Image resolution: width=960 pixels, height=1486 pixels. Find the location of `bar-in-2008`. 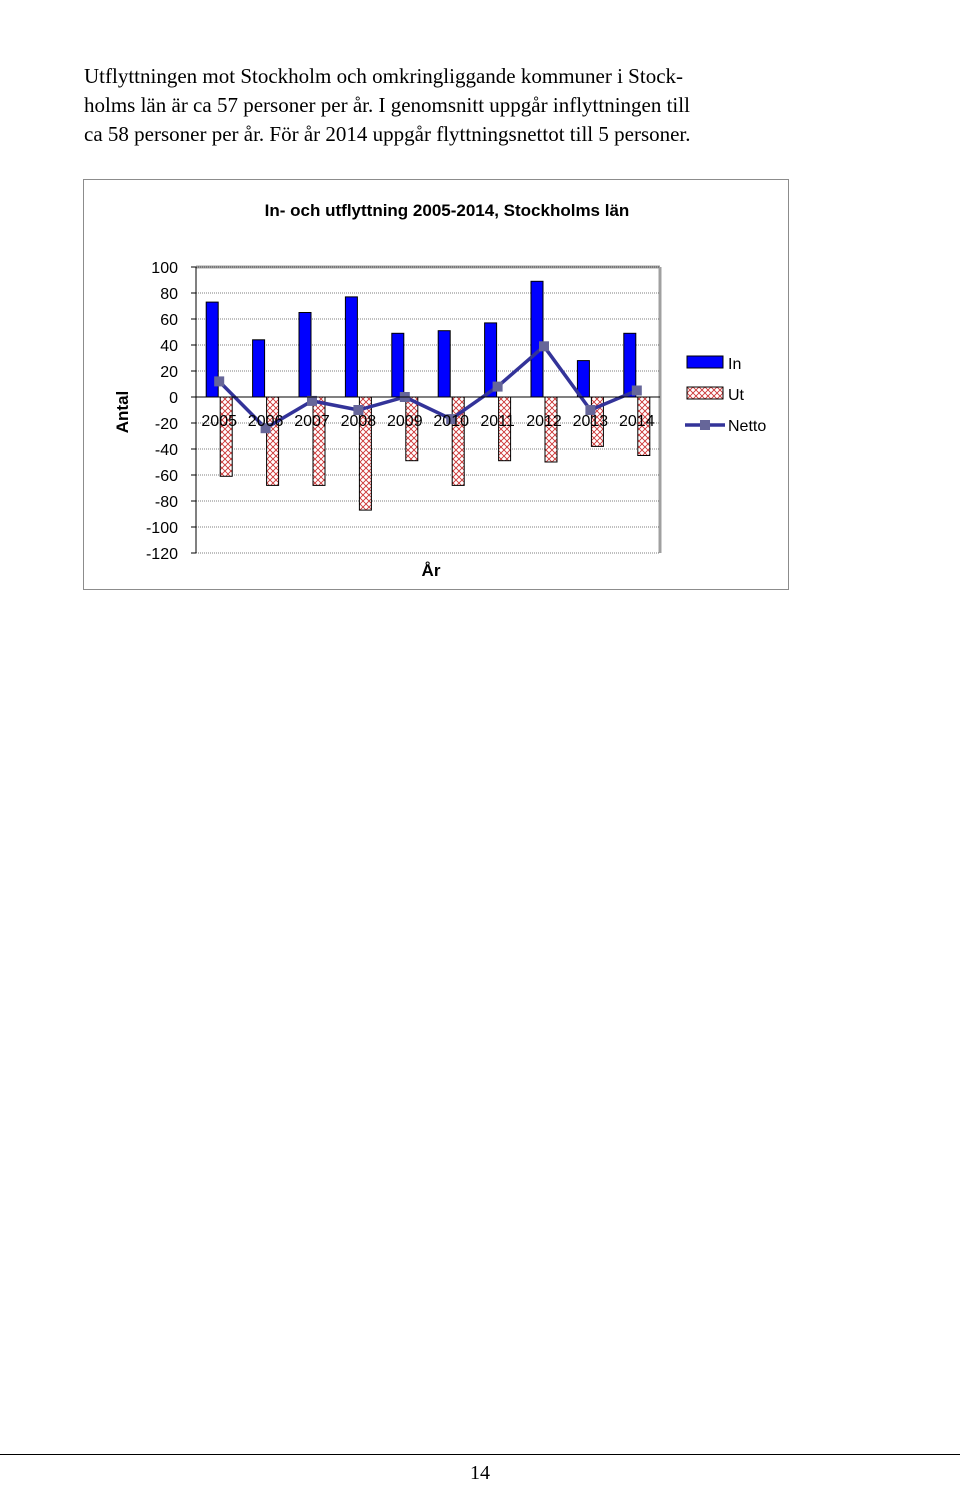

bar-in-2008 is located at coordinates (351, 347).